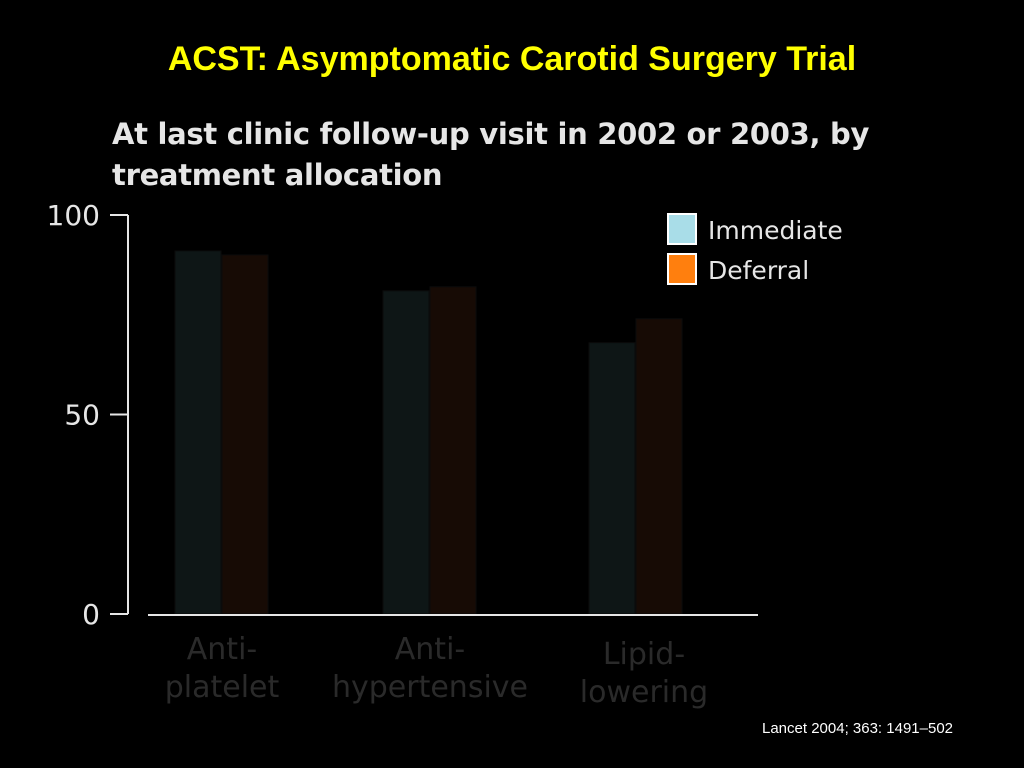 This screenshot has height=768, width=1024. I want to click on citation: Lancet 2004; 363: 1491–502, so click(858, 728).